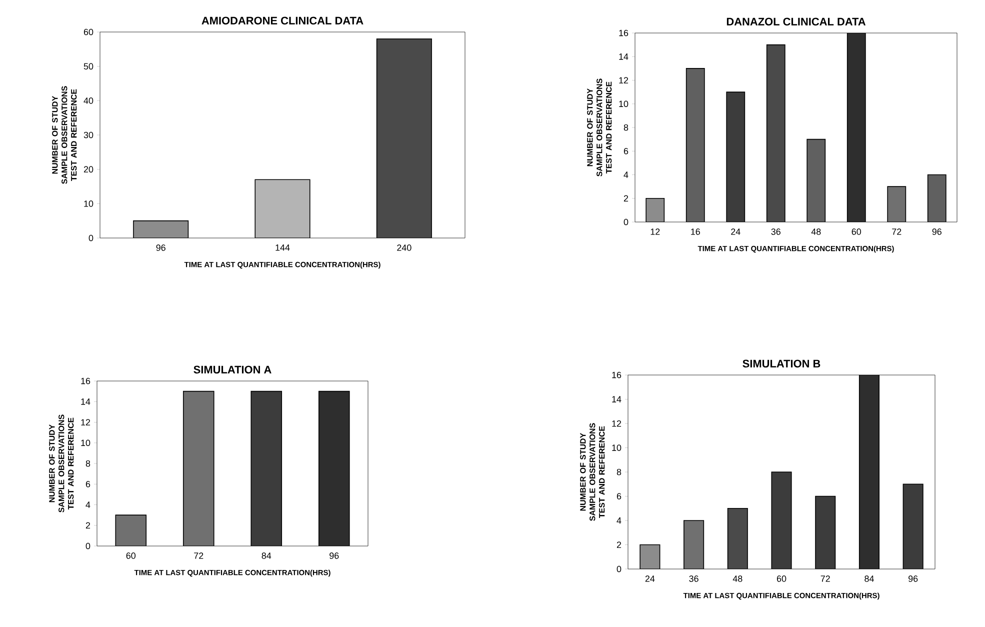 The height and width of the screenshot is (627, 985). What do you see at coordinates (89, 32) in the screenshot?
I see `y-tick-label: 60` at bounding box center [89, 32].